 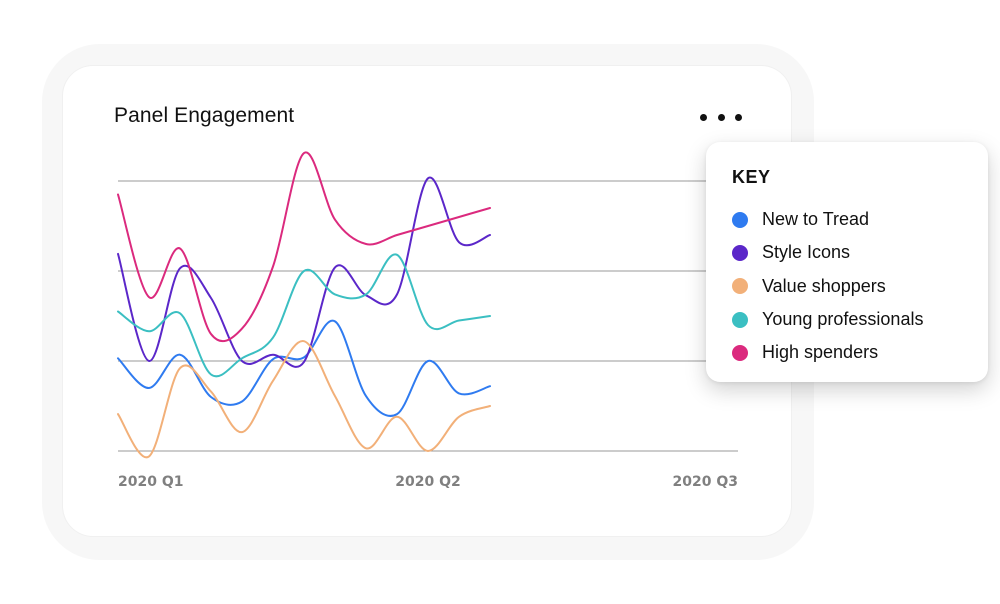 I want to click on legend-item: Value shoppers, so click(x=827, y=286).